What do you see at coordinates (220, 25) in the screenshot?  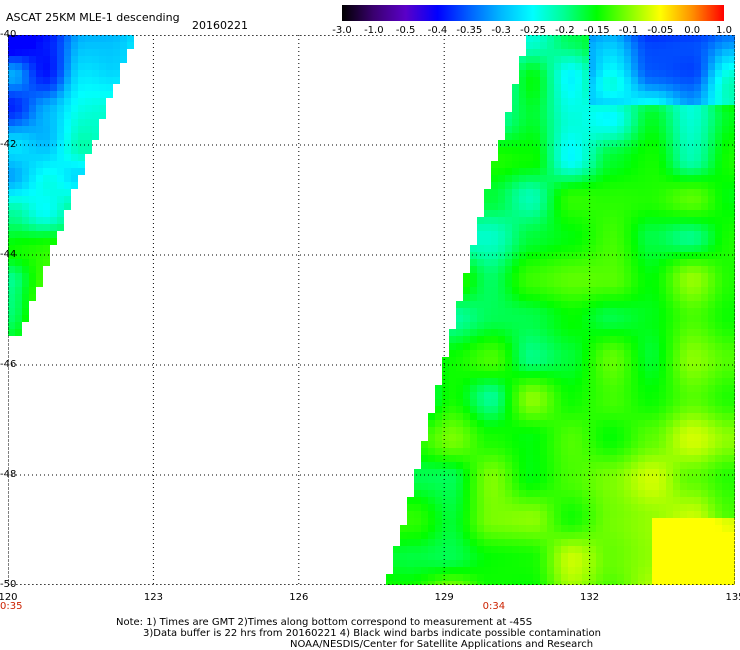 I see `map-date: 20160221` at bounding box center [220, 25].